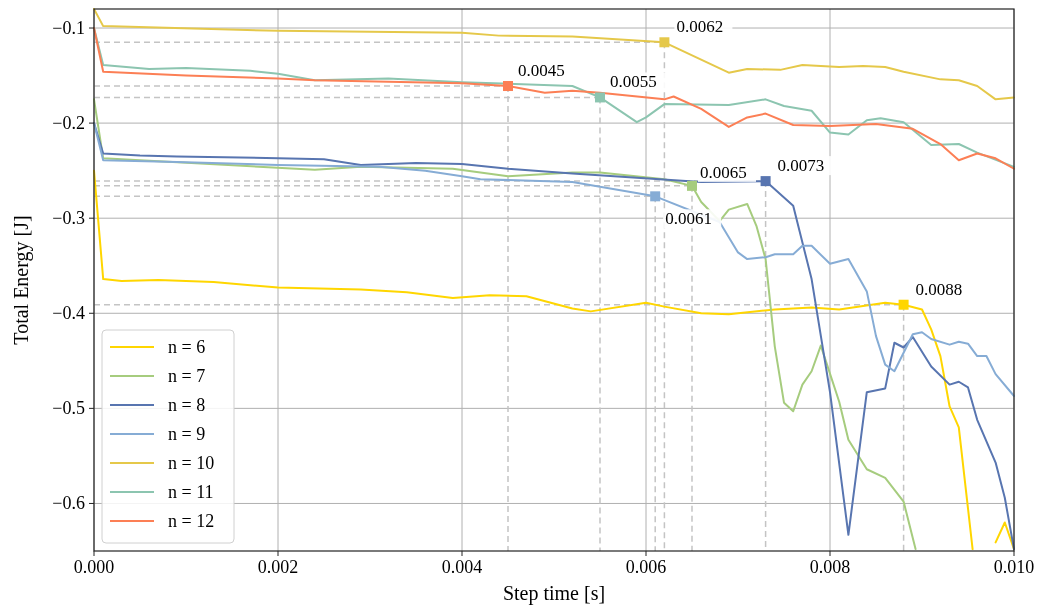 This screenshot has width=1047, height=612. What do you see at coordinates (68, 313) in the screenshot?
I see `y-tick-label: −0.4` at bounding box center [68, 313].